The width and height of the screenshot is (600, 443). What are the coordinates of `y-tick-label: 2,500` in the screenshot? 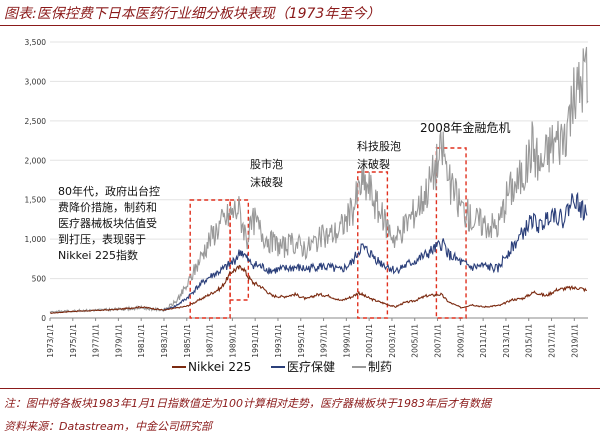 It's located at (36, 121).